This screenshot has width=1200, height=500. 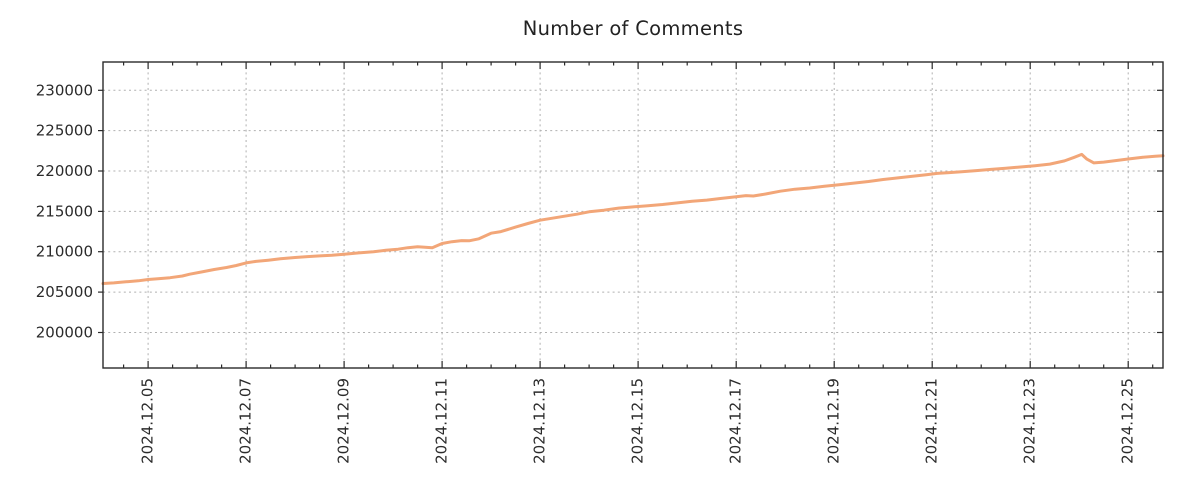 I want to click on svg-text: 205000, so click(x=64, y=292).